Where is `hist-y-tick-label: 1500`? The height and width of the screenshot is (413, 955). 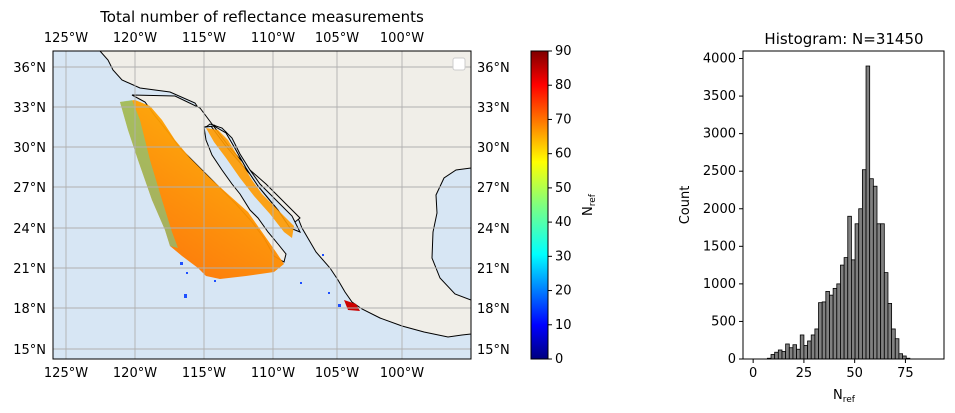 hist-y-tick-label: 1500 is located at coordinates (719, 246).